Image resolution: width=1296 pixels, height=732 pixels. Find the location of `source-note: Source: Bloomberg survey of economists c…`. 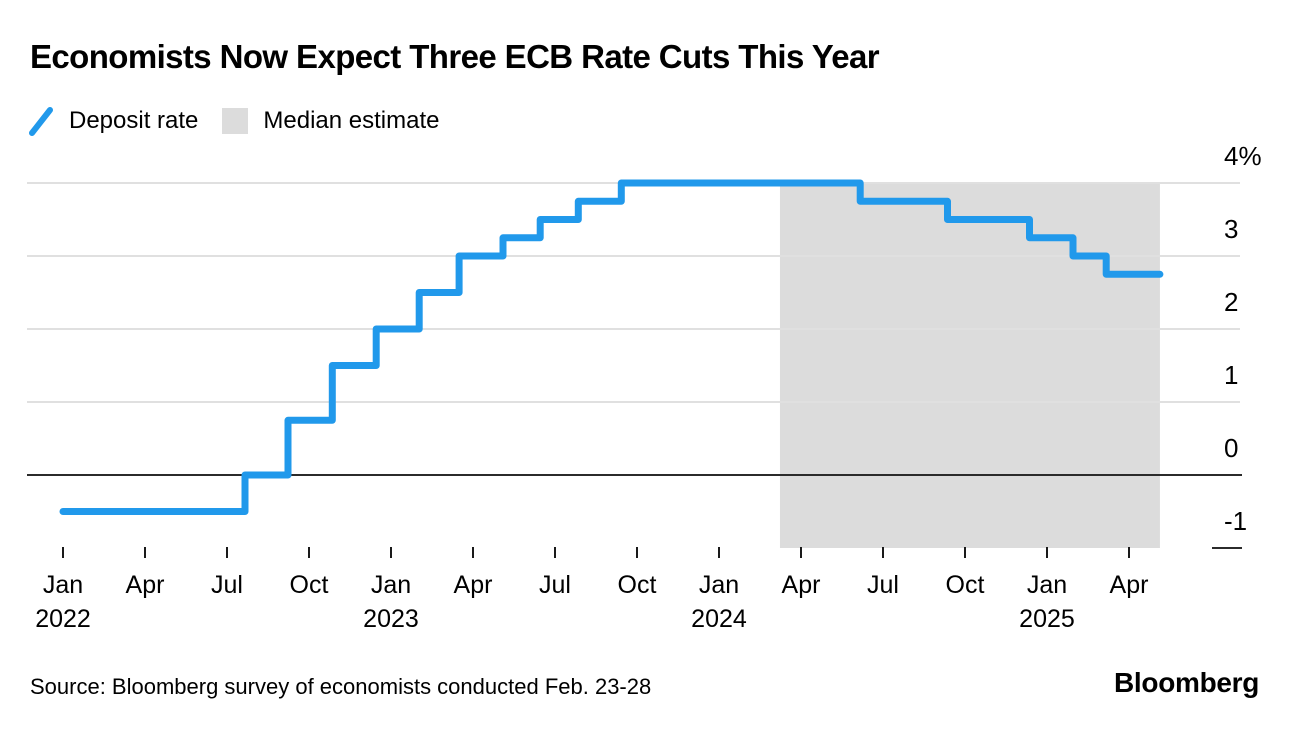

source-note: Source: Bloomberg survey of economists c… is located at coordinates (341, 686).